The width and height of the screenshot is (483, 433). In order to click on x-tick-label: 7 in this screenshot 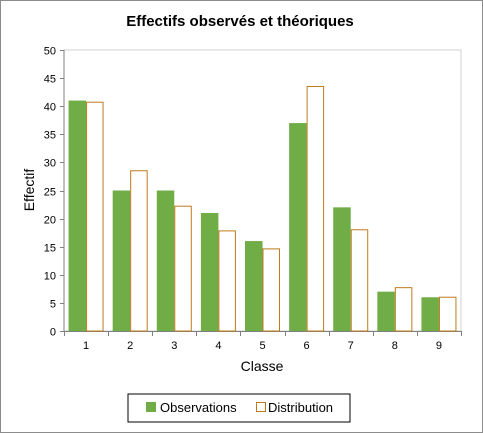, I will do `click(351, 346)`.